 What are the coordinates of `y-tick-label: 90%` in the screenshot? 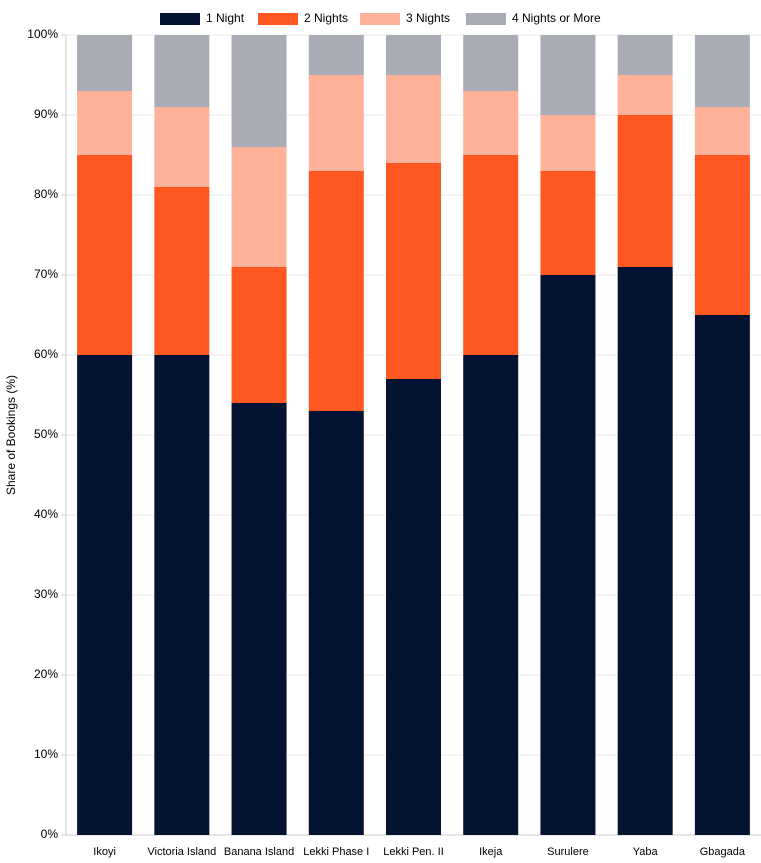 It's located at (46, 114).